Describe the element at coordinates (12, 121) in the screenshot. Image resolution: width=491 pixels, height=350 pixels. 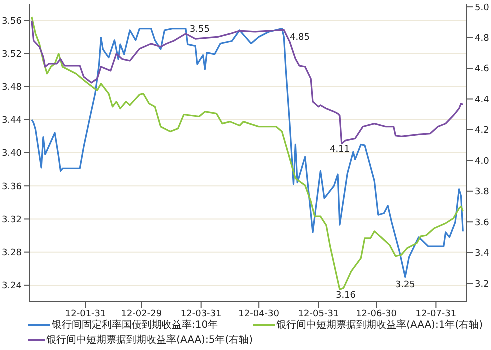
I see `y-tick-label: 3.44` at that location.